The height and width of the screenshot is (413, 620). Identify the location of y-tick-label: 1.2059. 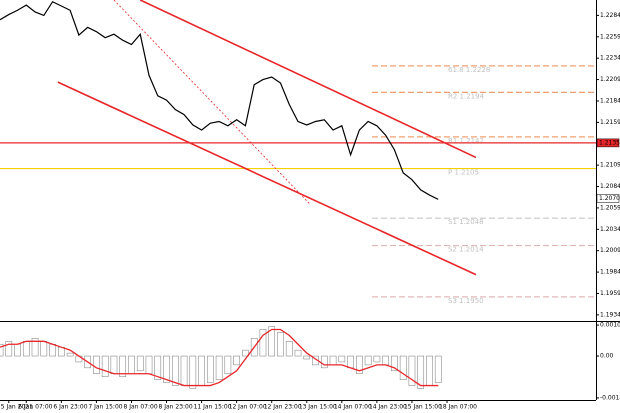
(610, 207).